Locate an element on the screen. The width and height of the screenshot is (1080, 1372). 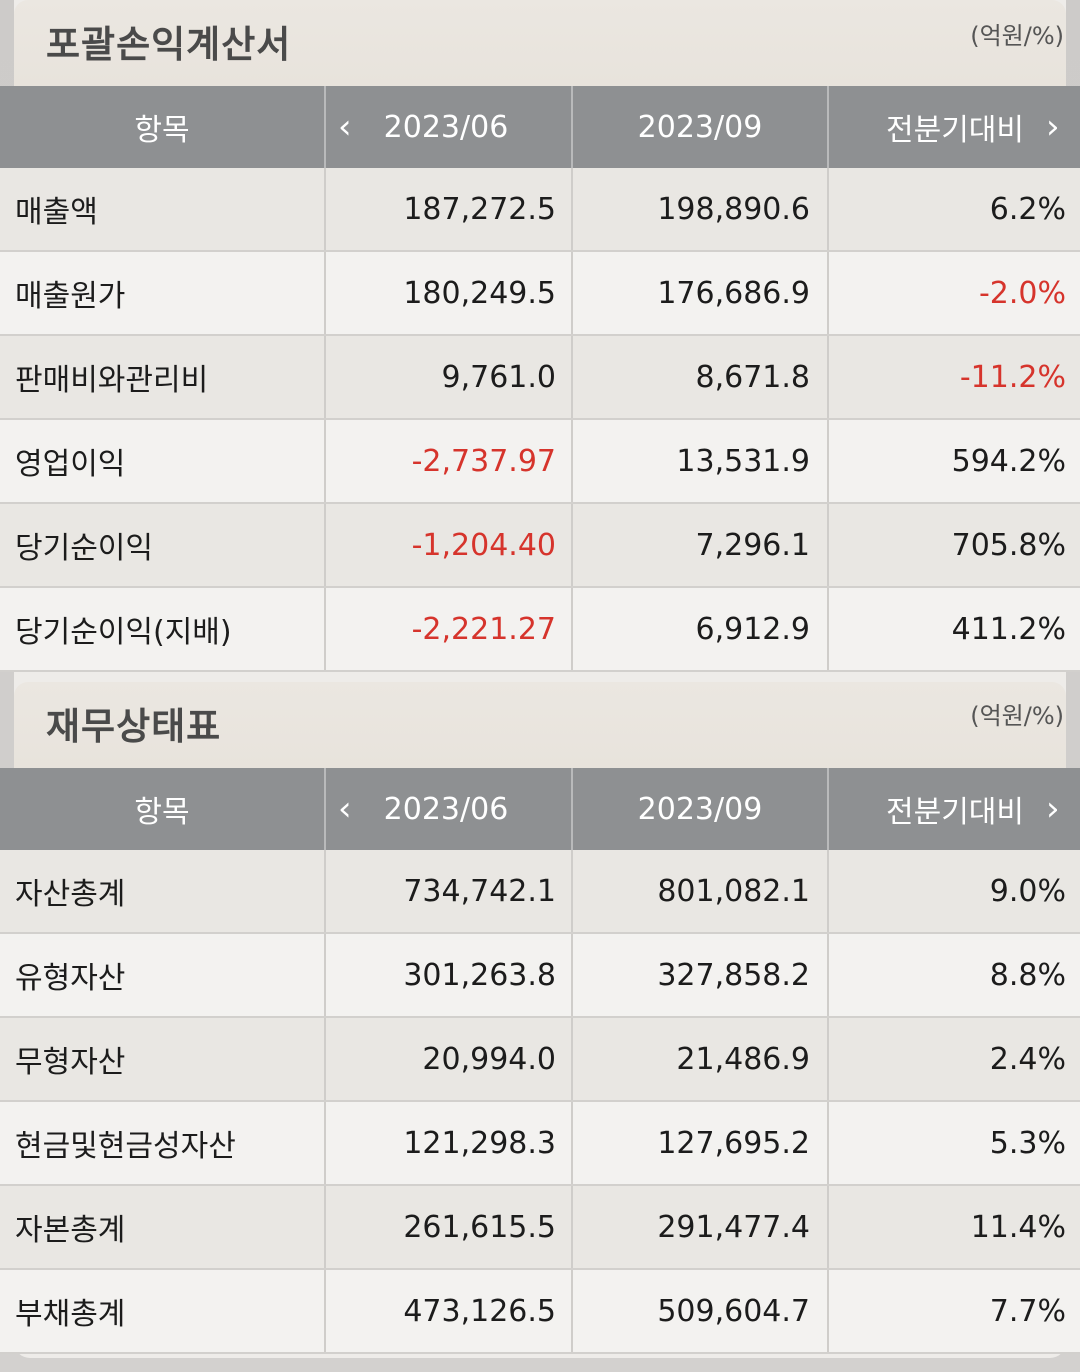
value-period-1: 121,298.3 is located at coordinates (479, 1143).